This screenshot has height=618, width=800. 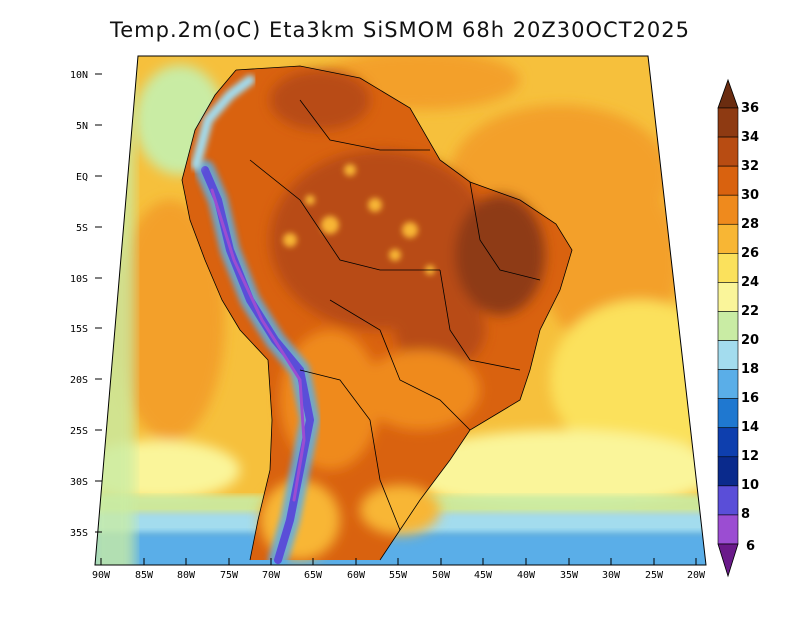 What do you see at coordinates (223, 122) in the screenshot?
I see `andes-ridge-north` at bounding box center [223, 122].